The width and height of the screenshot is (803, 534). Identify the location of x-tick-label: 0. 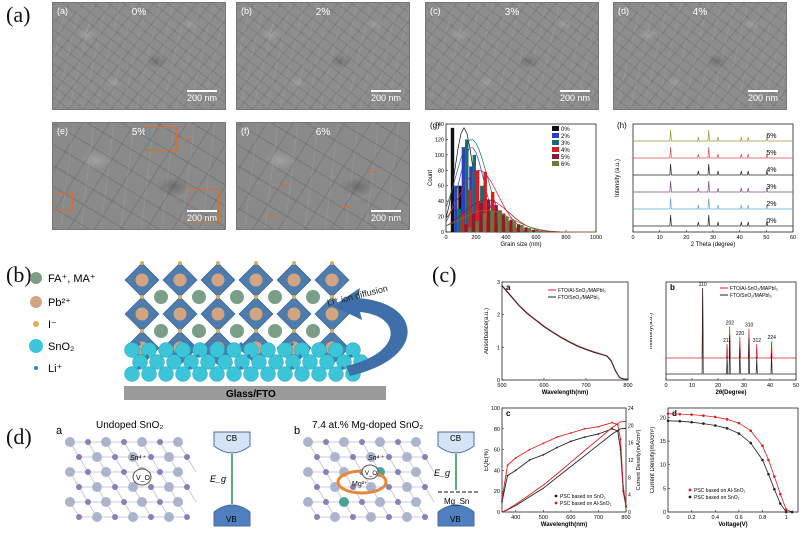
(445, 238).